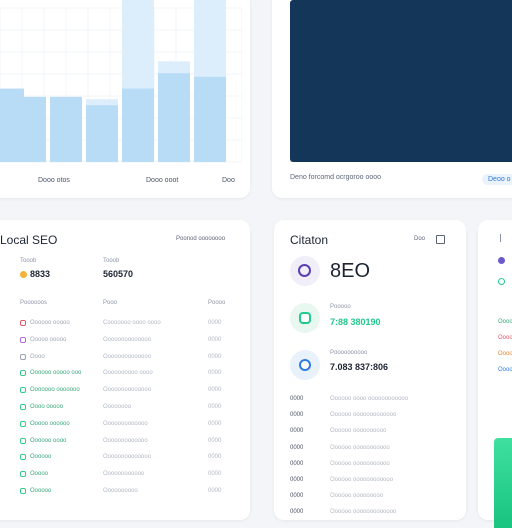  I want to click on table-row: Oooooo ooooo Cooooooo oooo oooo 0000, so click(125, 325).